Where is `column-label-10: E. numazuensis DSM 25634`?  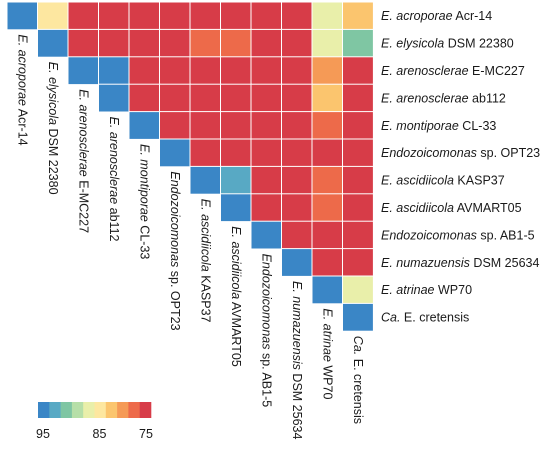 column-label-10: E. numazuensis DSM 25634 is located at coordinates (297, 360).